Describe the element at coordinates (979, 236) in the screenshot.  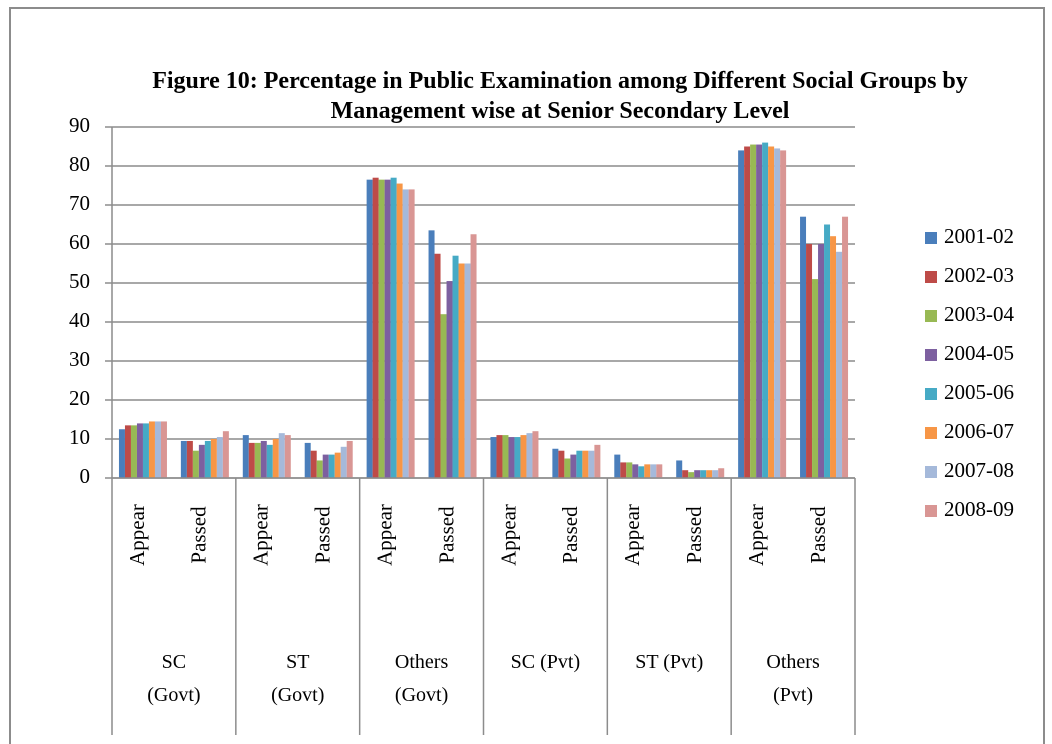
I see `legend-label: 2001-02` at that location.